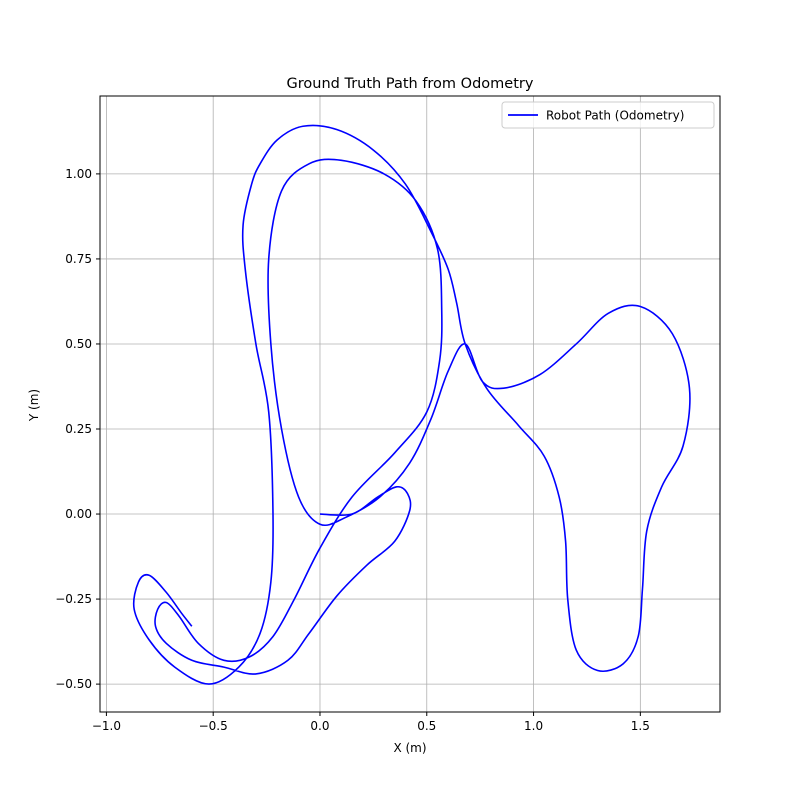 This screenshot has width=800, height=800. Describe the element at coordinates (78, 174) in the screenshot. I see `y-tick-label: 1.00` at that location.